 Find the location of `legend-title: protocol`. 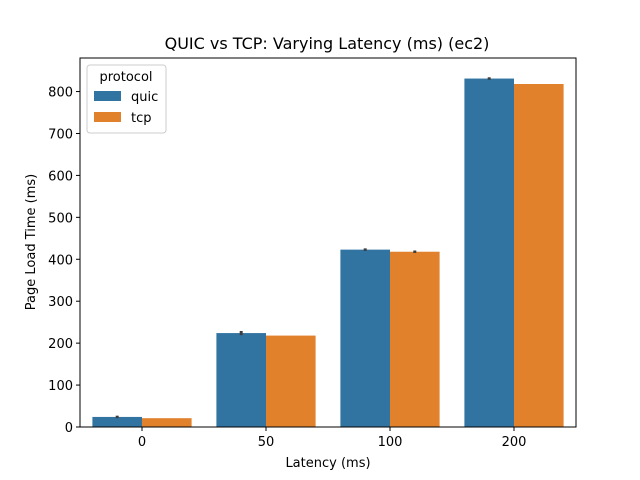

legend-title: protocol is located at coordinates (125, 77).